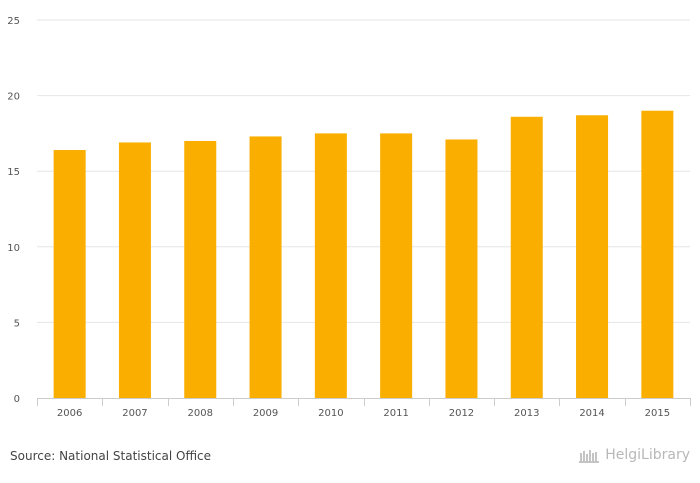 The width and height of the screenshot is (700, 483). What do you see at coordinates (364, 408) in the screenshot?
I see `x-axis: 2006 2007 2008 2009 2010 2011 2012 2013 2014 2015` at bounding box center [364, 408].